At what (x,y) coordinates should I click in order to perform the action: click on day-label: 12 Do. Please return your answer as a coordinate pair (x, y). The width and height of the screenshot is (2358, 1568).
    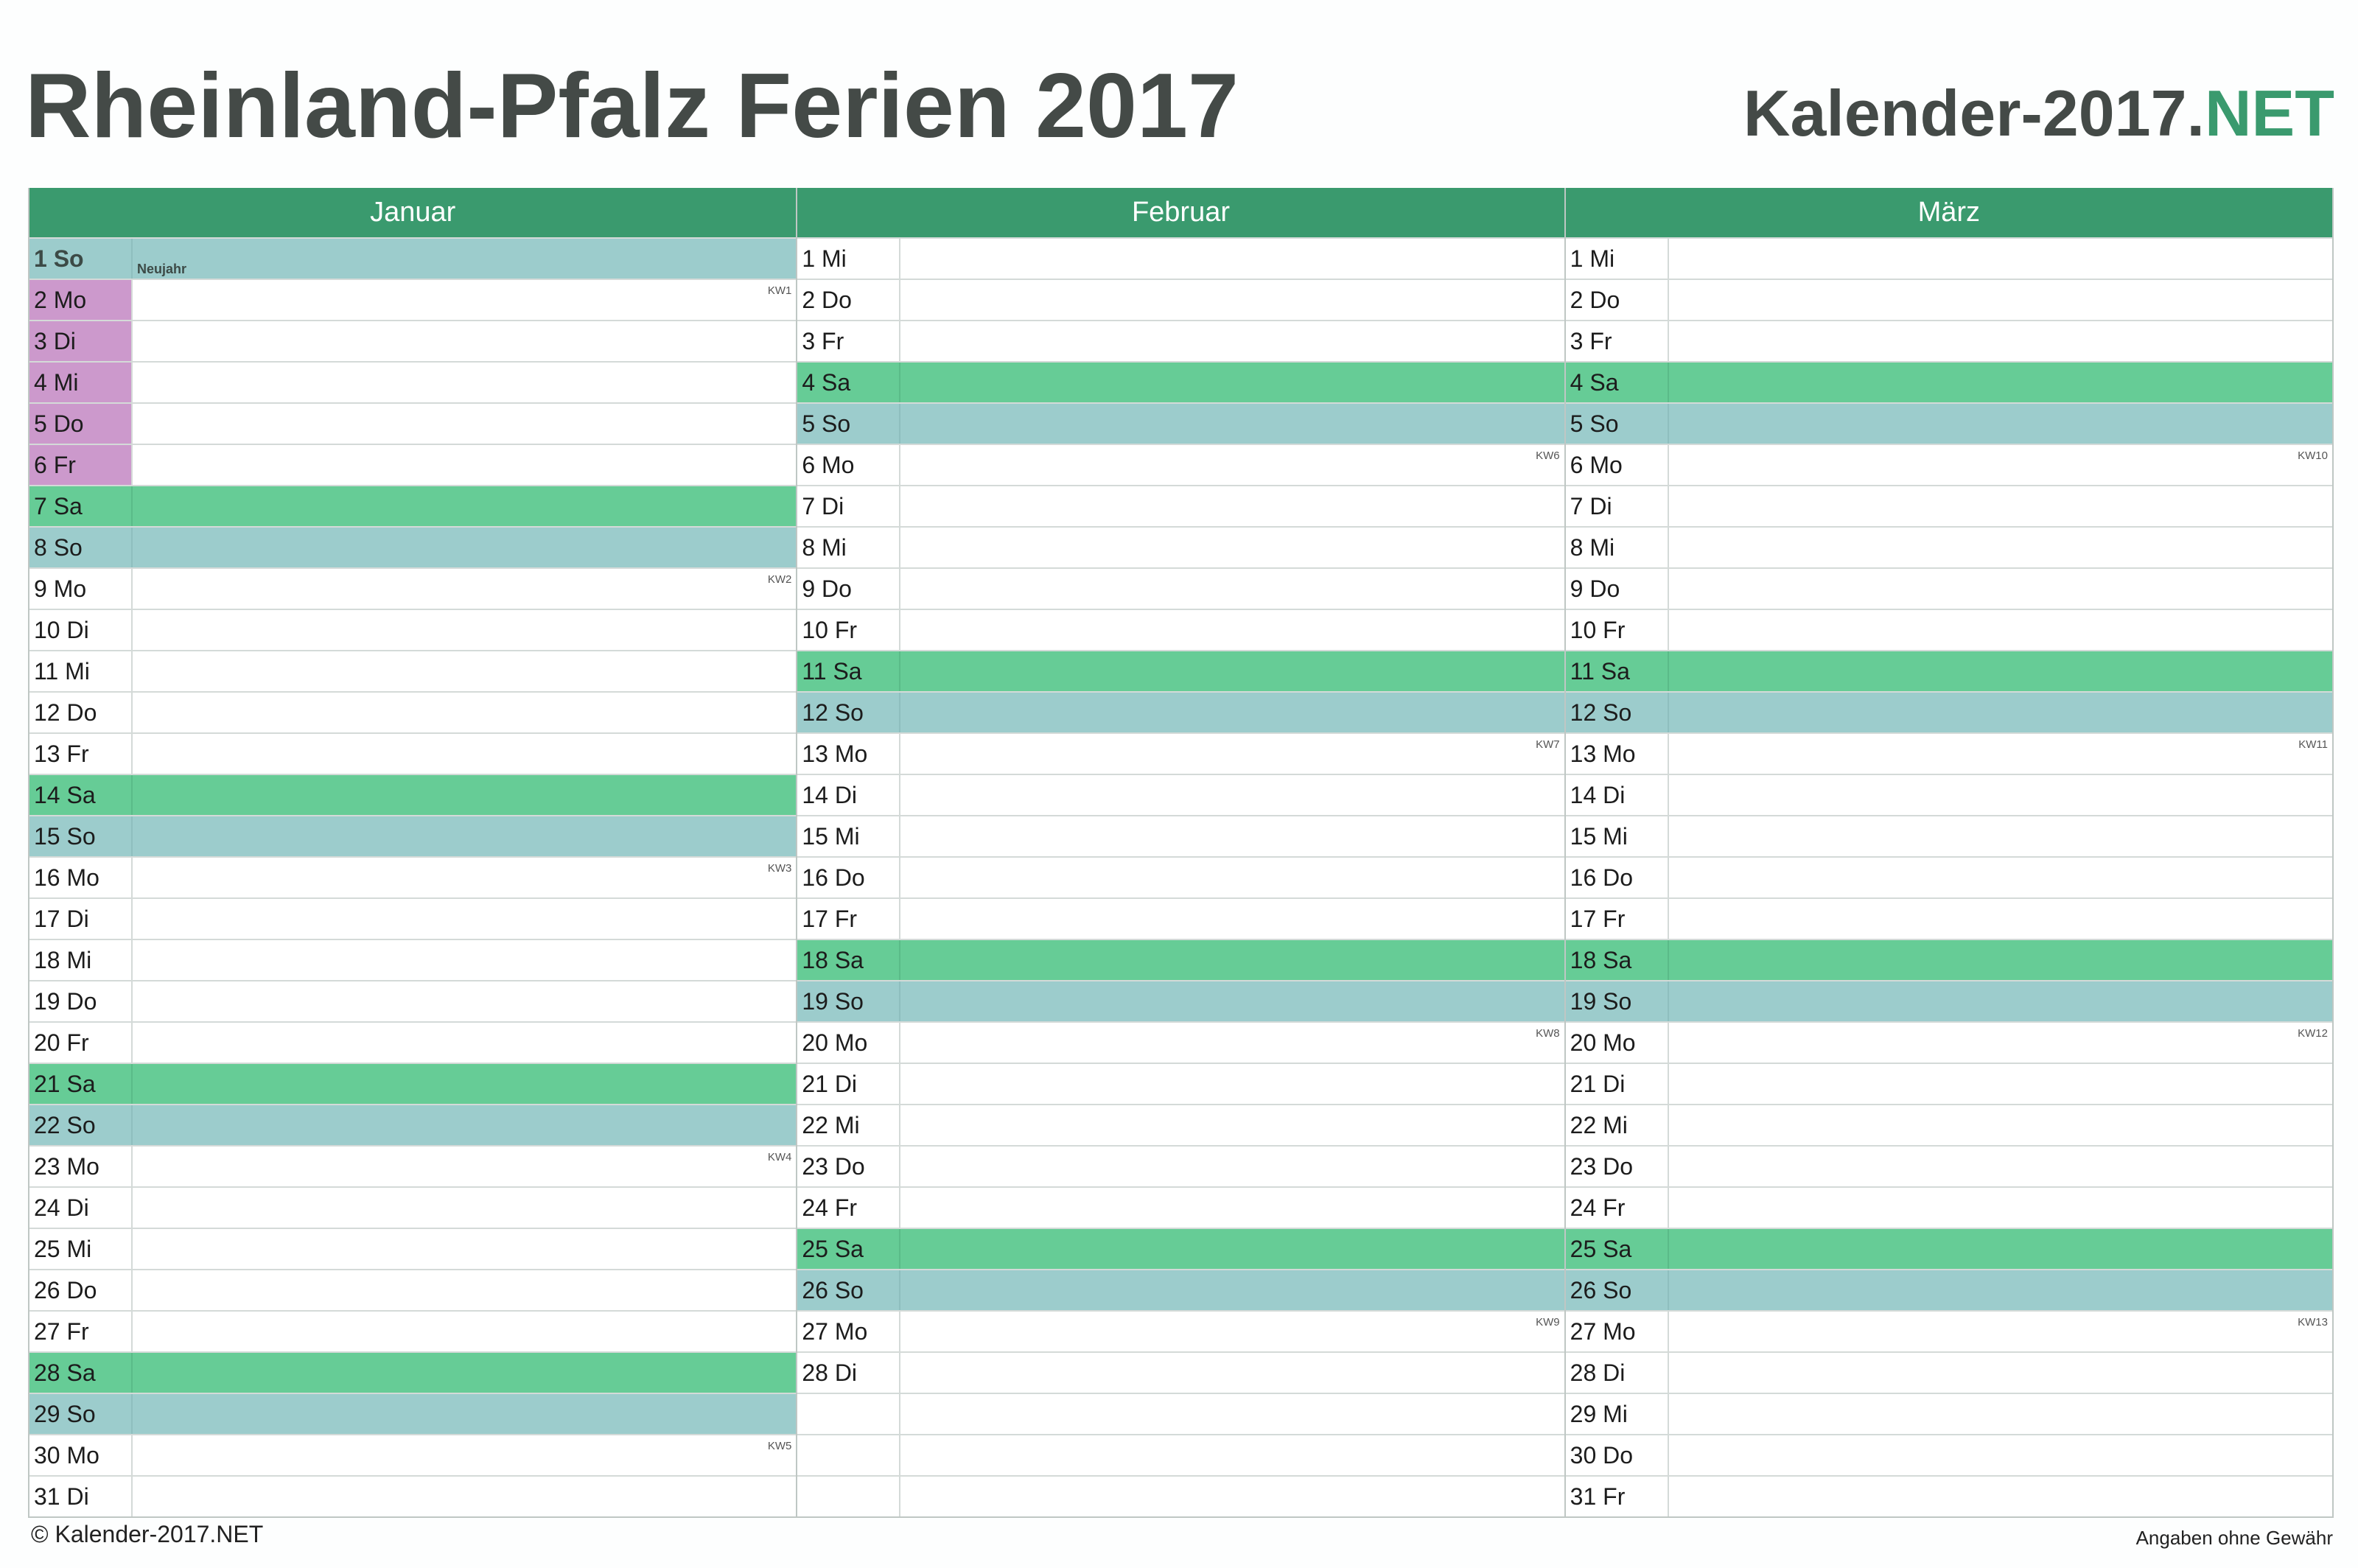
    Looking at the image, I should click on (81, 712).